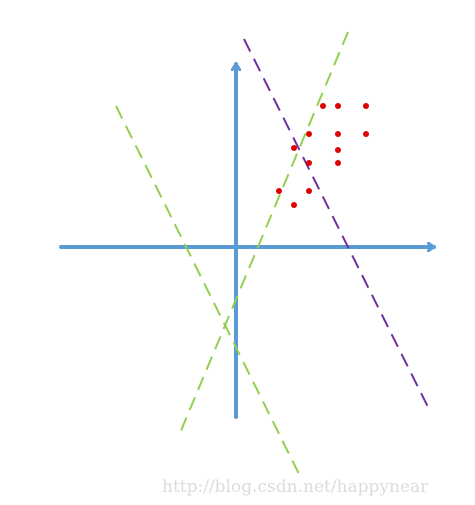 This screenshot has height=505, width=475. Describe the element at coordinates (295, 487) in the screenshot. I see `watermark-text: http://blog.csdn.net/happynear` at that location.